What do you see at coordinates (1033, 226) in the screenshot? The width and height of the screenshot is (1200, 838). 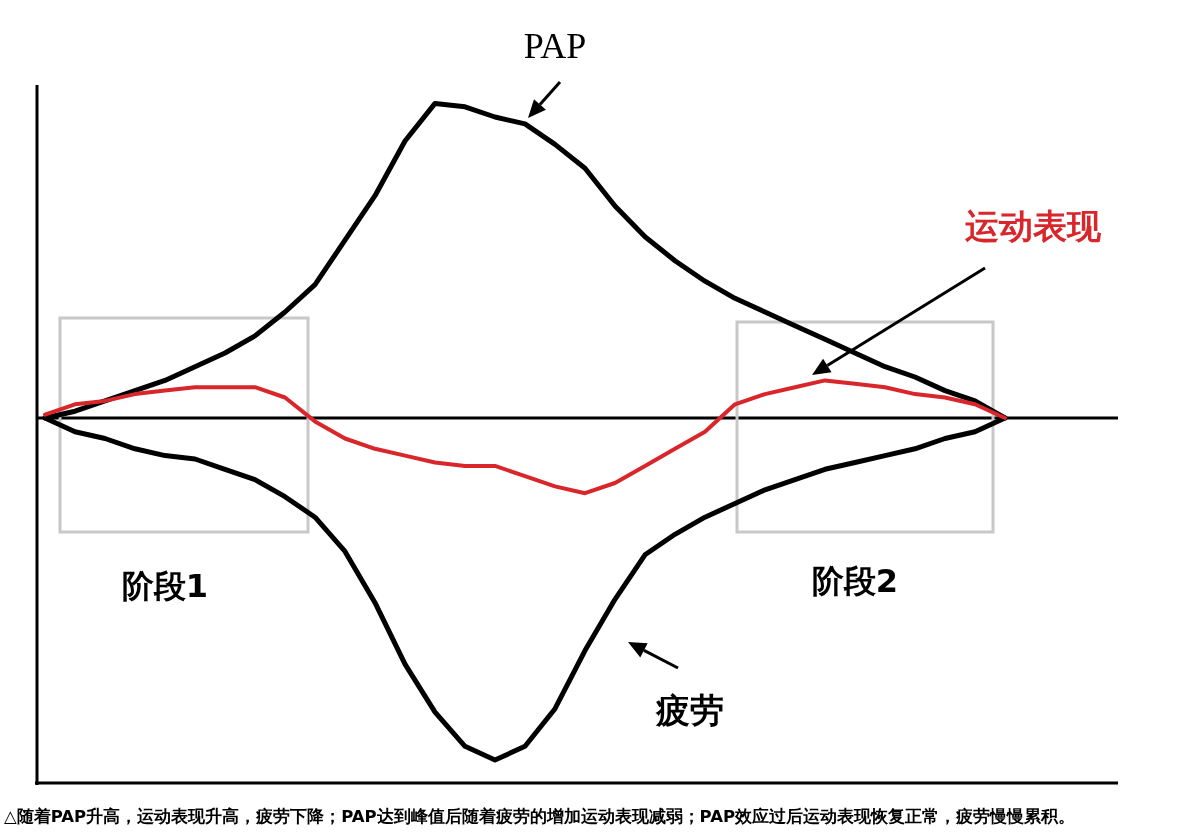 I see `text: 运动表现` at bounding box center [1033, 226].